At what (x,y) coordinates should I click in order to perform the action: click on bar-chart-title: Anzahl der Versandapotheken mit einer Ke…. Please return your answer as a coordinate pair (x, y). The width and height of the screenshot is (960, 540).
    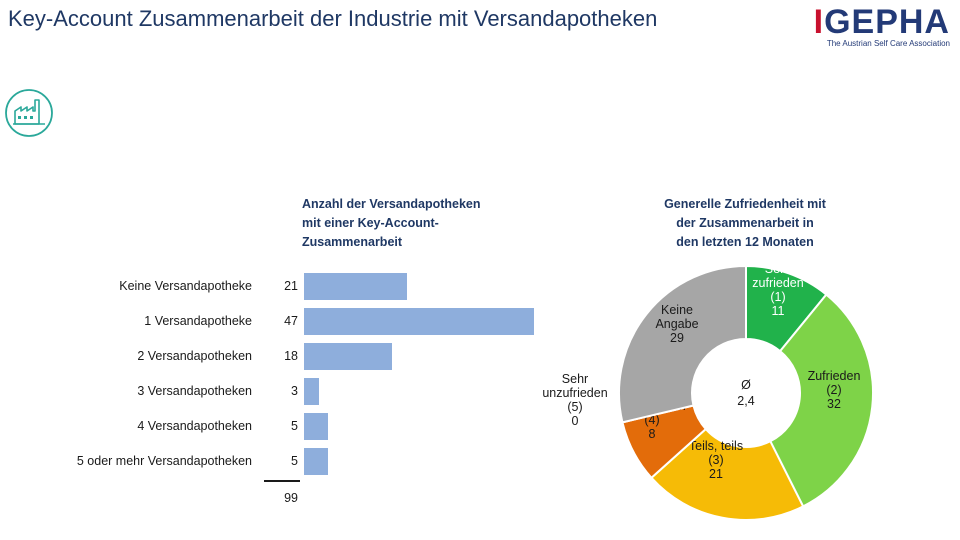
    Looking at the image, I should click on (422, 223).